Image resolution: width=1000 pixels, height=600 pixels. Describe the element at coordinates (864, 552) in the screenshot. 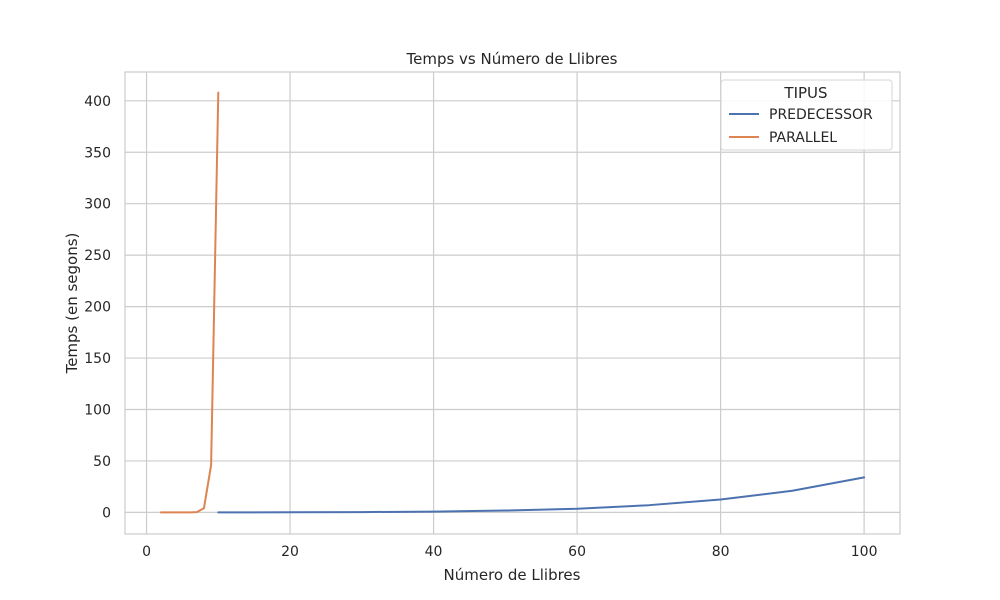

I see `x-tick-label: 100` at that location.